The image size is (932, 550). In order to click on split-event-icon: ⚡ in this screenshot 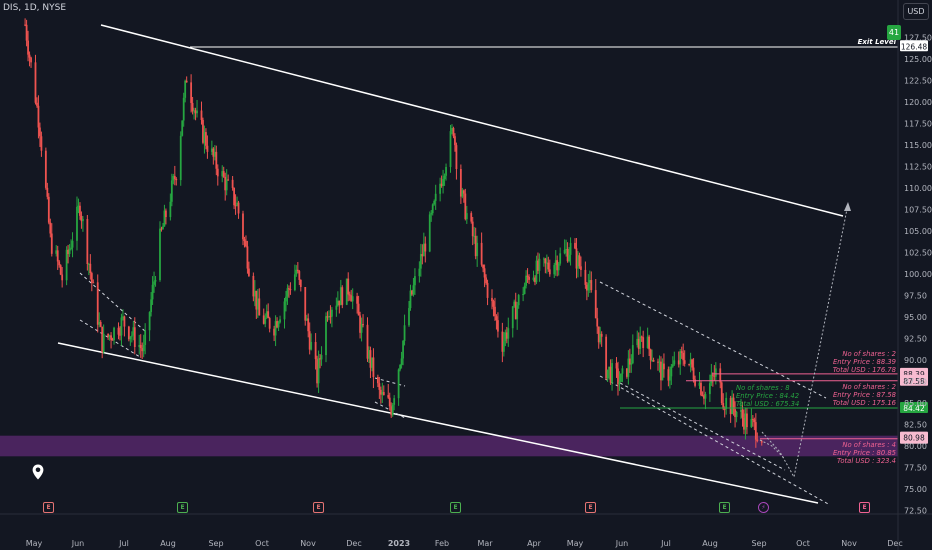, I will do `click(763, 507)`.